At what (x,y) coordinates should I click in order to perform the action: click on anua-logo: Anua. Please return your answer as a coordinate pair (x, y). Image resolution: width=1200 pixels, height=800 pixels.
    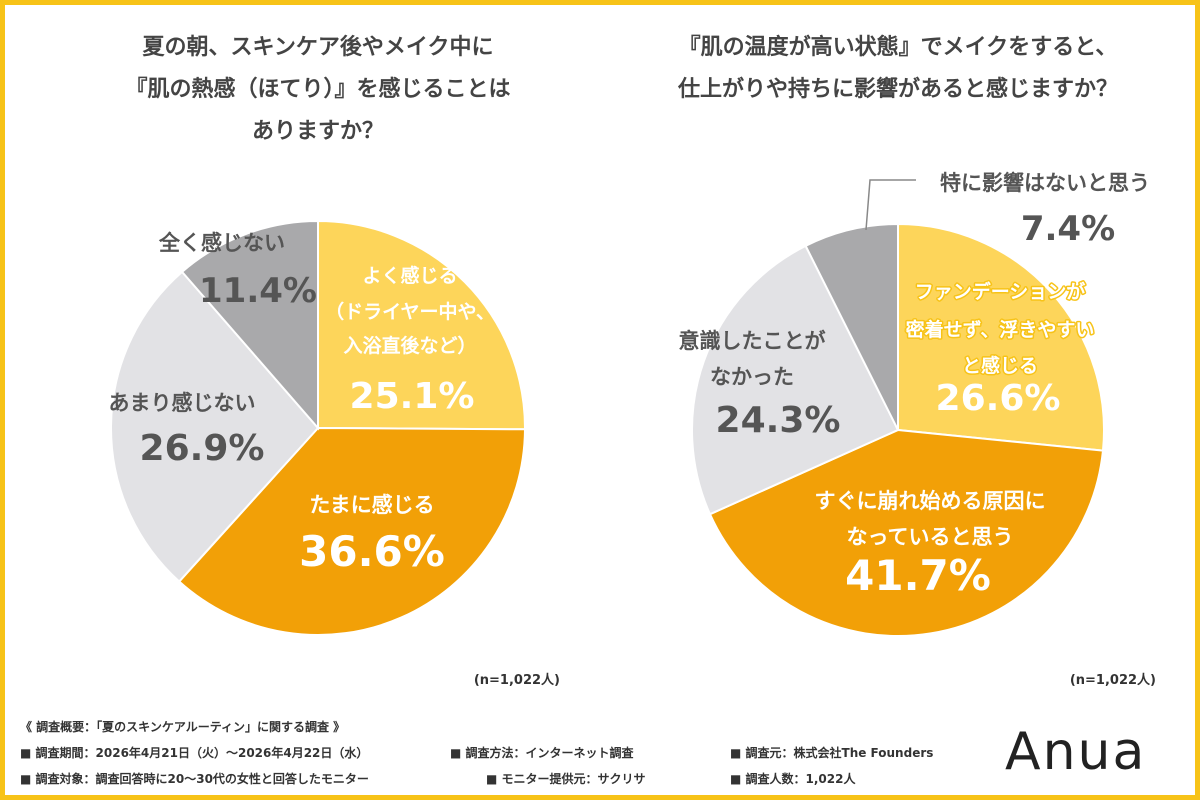
    Looking at the image, I should click on (1076, 752).